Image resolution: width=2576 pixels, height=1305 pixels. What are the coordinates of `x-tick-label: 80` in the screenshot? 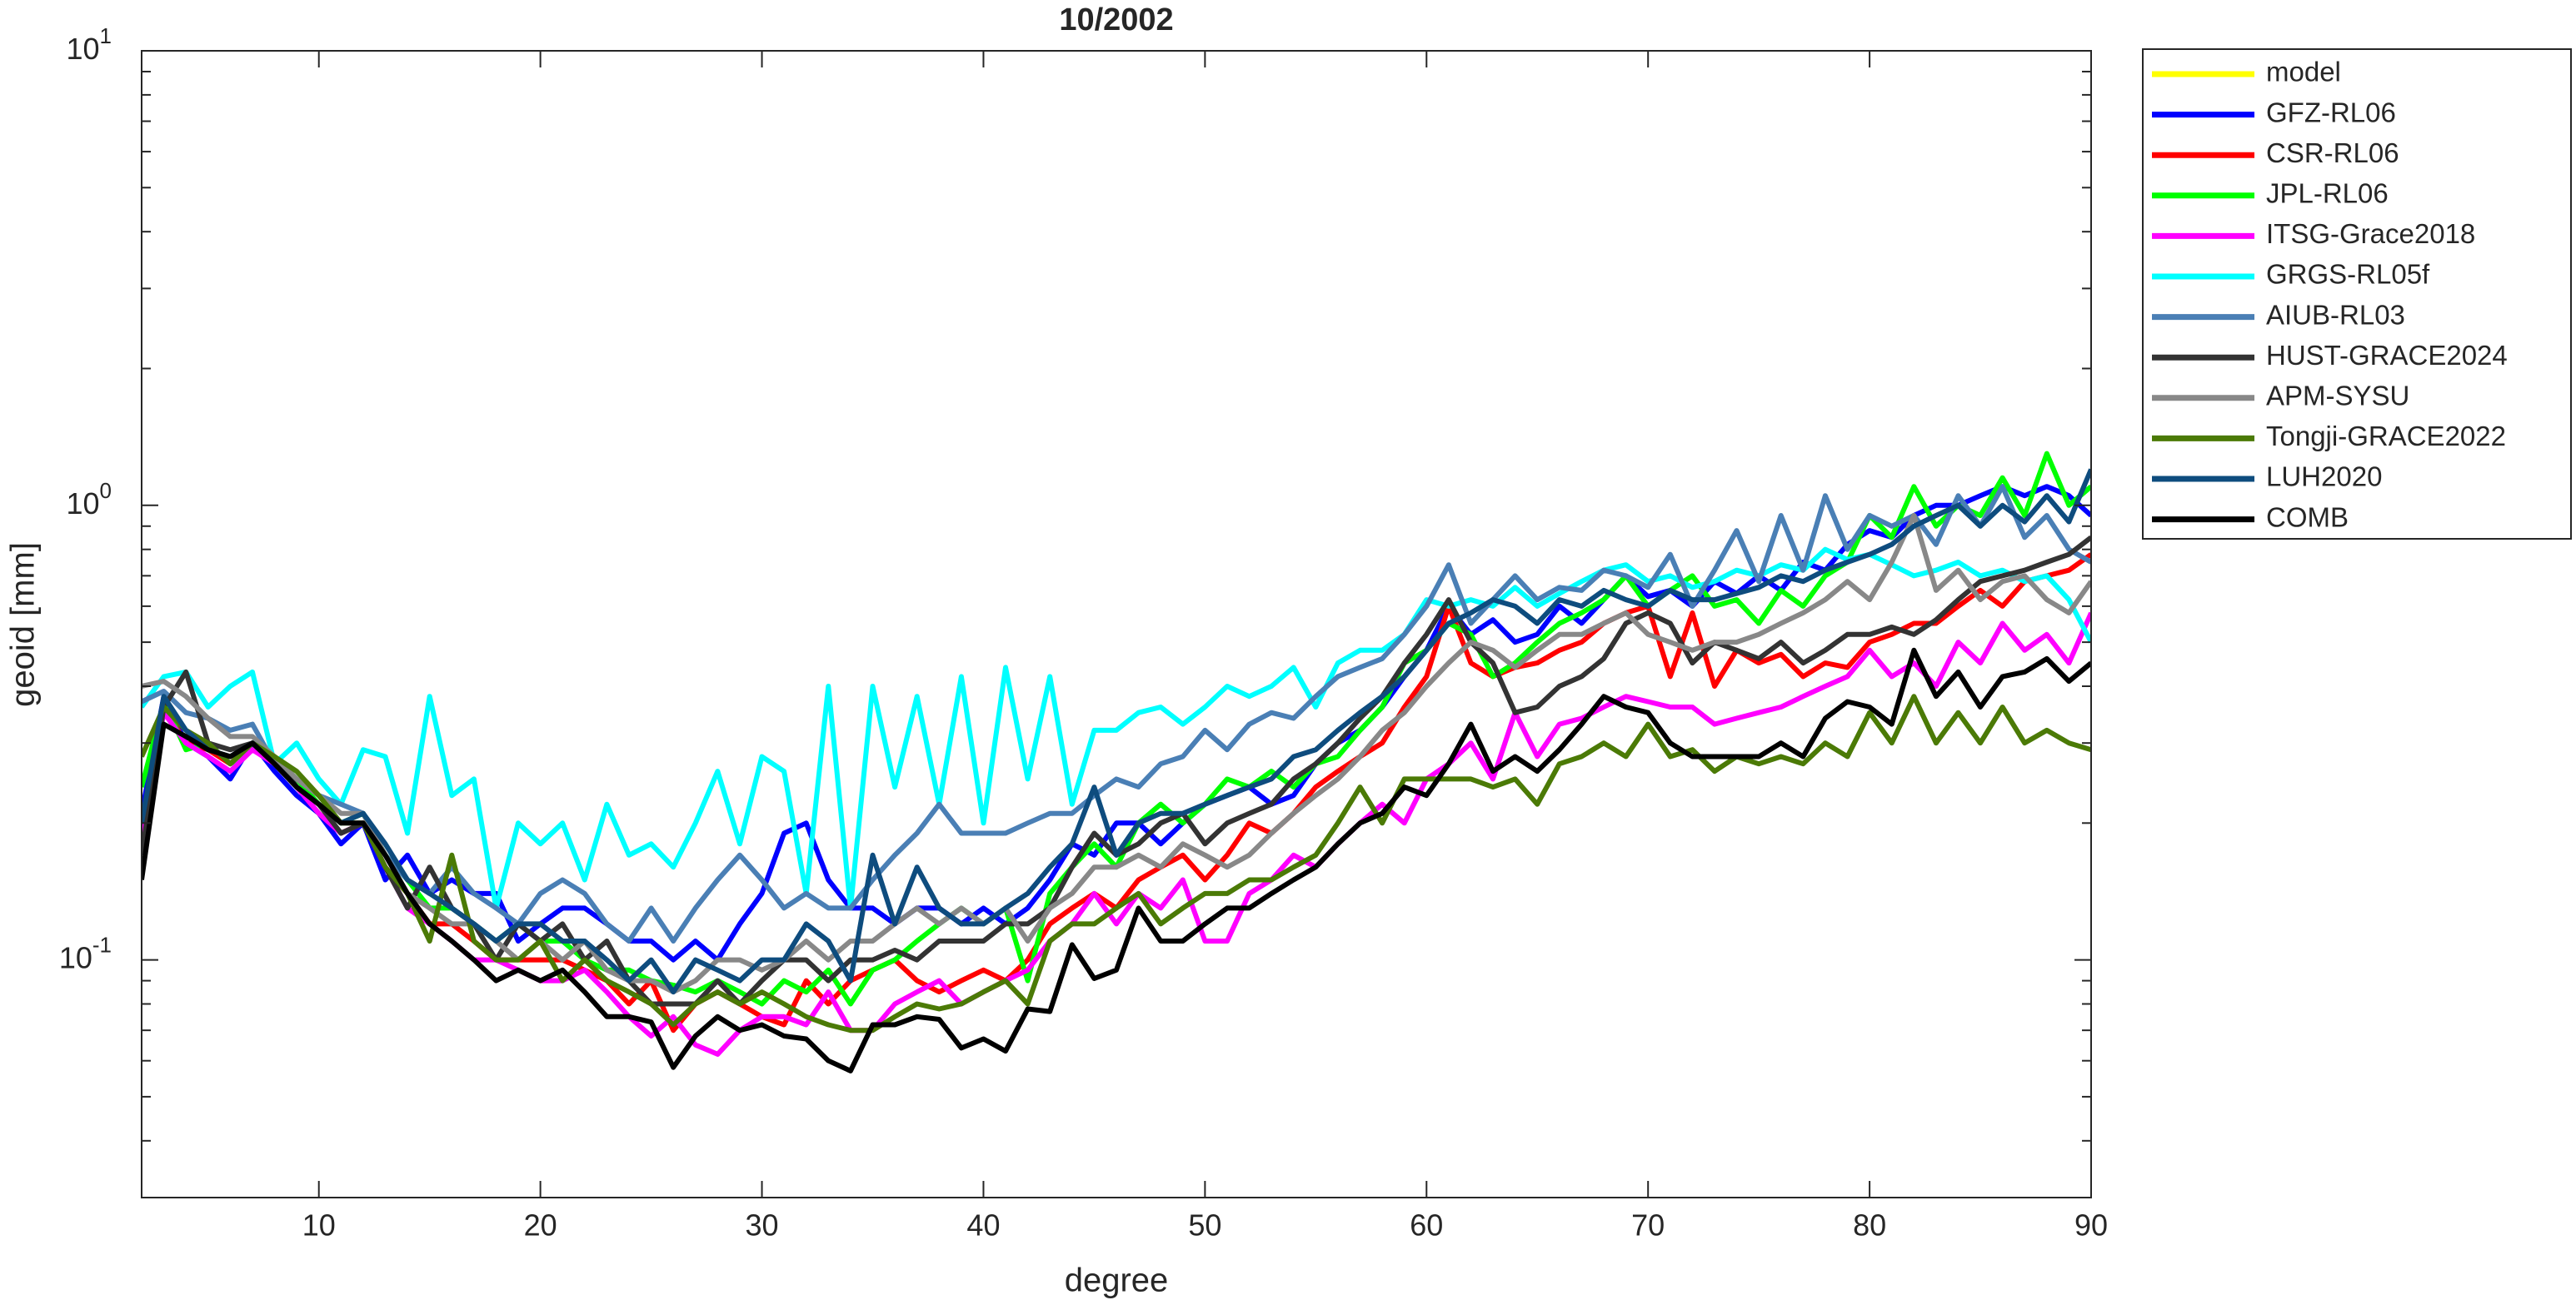 It's located at (1869, 1225).